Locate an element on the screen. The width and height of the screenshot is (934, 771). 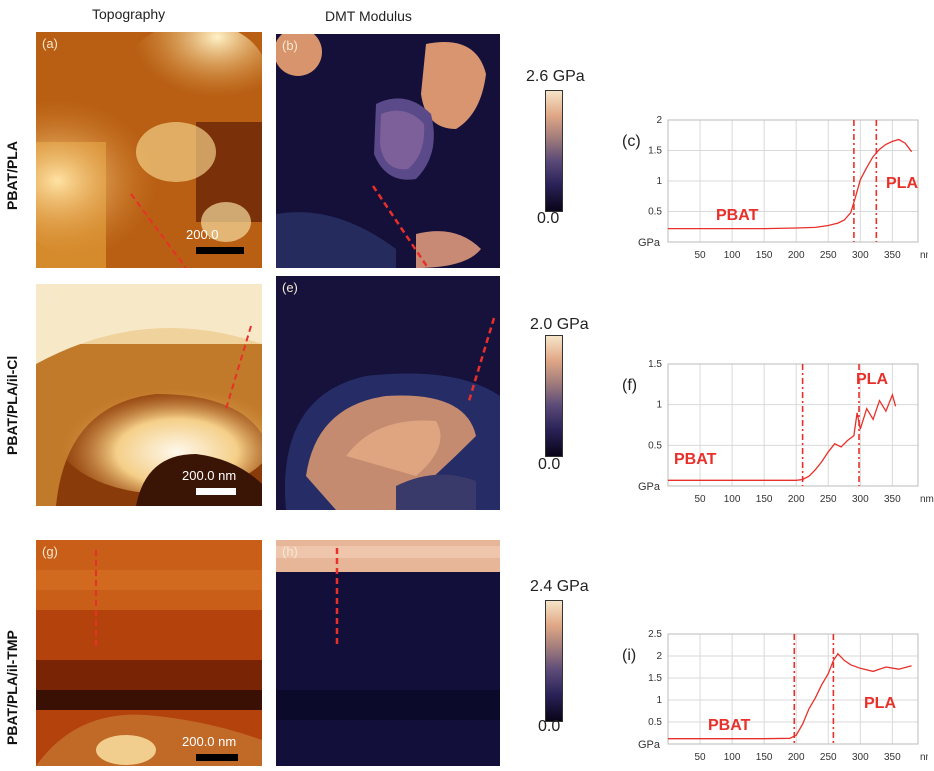
panel-label-g: (g) is located at coordinates (50, 551).